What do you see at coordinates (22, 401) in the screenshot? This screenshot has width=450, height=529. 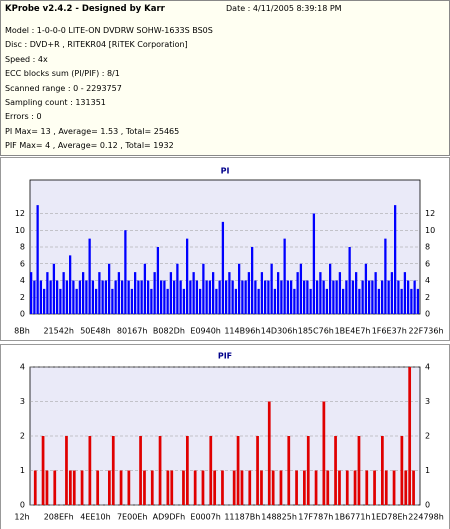 I see `y-tick-label: 3` at bounding box center [22, 401].